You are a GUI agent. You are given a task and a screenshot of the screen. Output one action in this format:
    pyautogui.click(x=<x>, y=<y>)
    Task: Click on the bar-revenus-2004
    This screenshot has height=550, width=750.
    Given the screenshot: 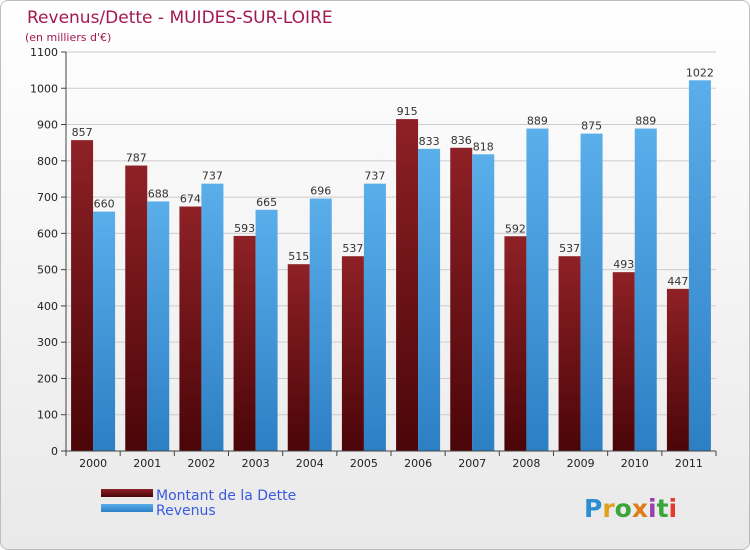 What is the action you would take?
    pyautogui.click(x=320, y=324)
    